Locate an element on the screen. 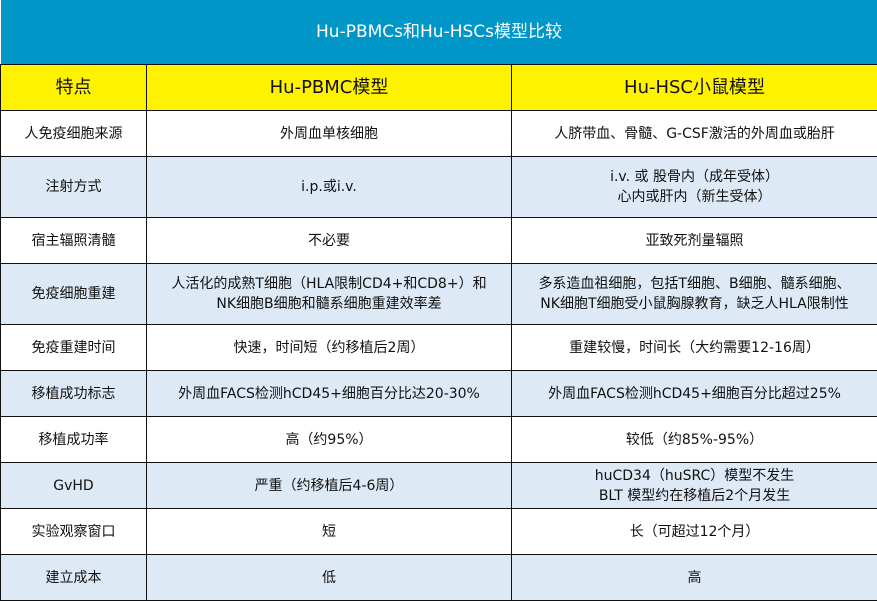  hsc-cell-line: 心内或肝内（新生受体） is located at coordinates (694, 197).